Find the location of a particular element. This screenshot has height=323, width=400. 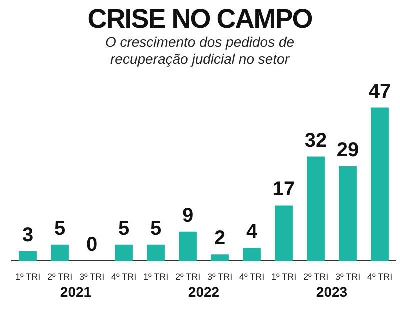

data-label: 32 is located at coordinates (316, 141).